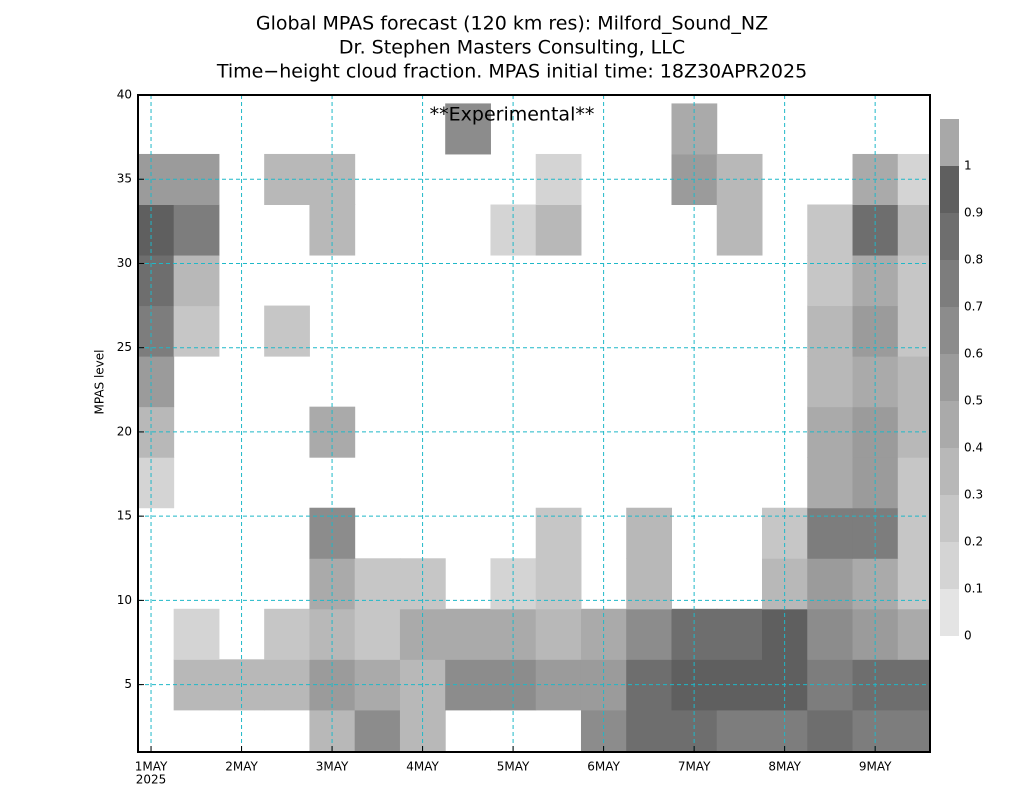 This screenshot has height=800, width=1024. Describe the element at coordinates (124, 431) in the screenshot. I see `y-tick-label: 20` at that location.